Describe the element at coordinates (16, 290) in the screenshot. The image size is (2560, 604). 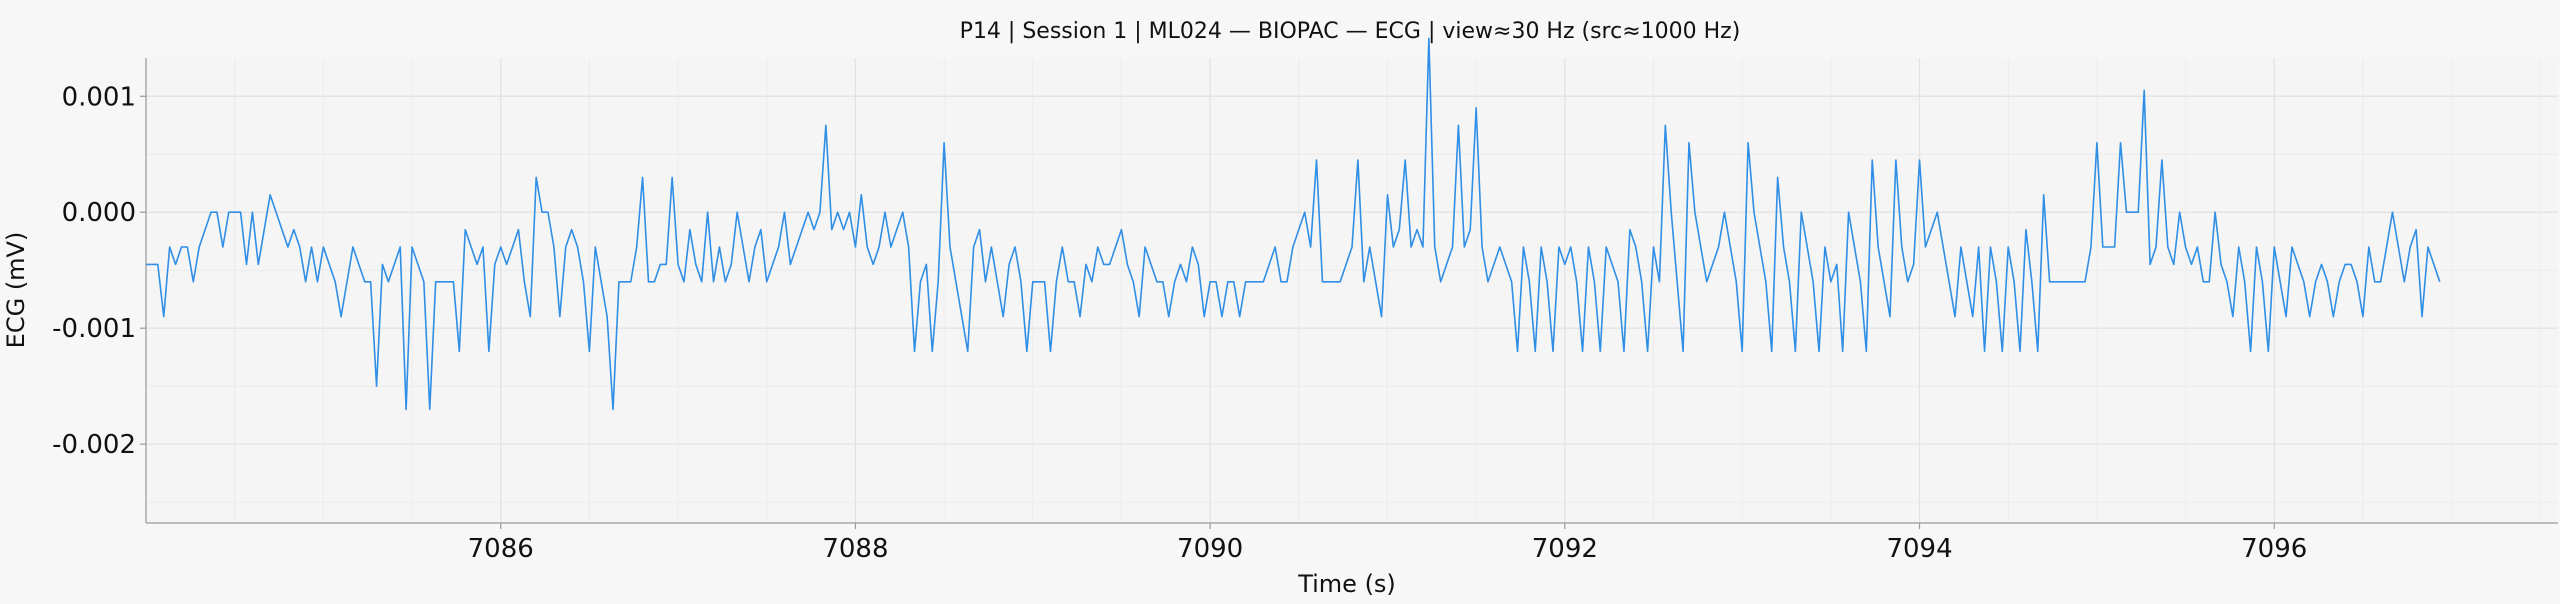
I see `y-axis-label: ECG (mV)` at that location.